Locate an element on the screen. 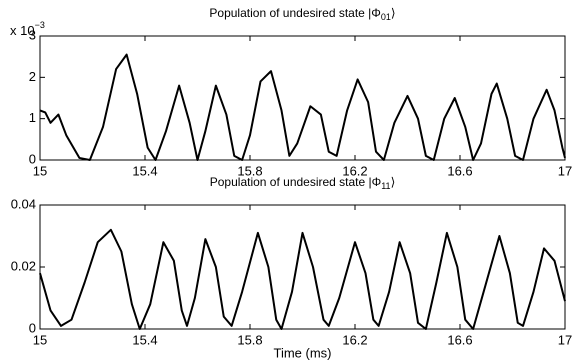 The image size is (575, 362). y-tick-label: 3 is located at coordinates (32, 34).